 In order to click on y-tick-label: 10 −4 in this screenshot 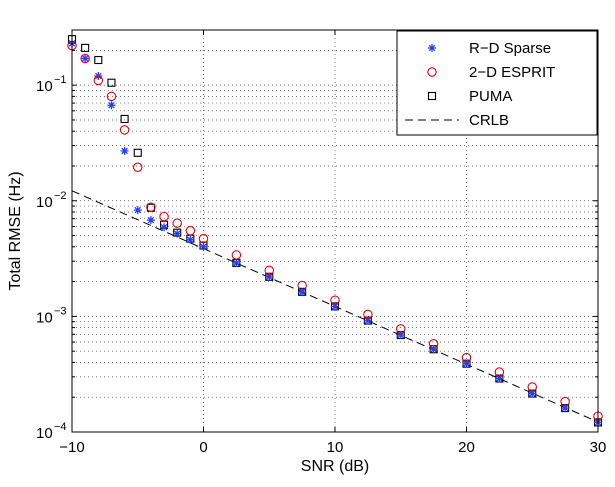, I will do `click(51, 431)`.